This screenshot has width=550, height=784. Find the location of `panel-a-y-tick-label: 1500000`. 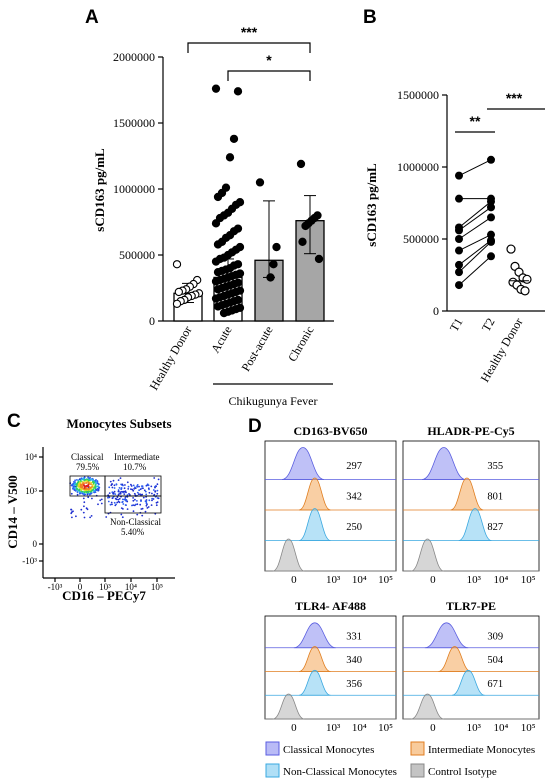

panel-a-y-tick-label: 1500000 is located at coordinates (134, 123).